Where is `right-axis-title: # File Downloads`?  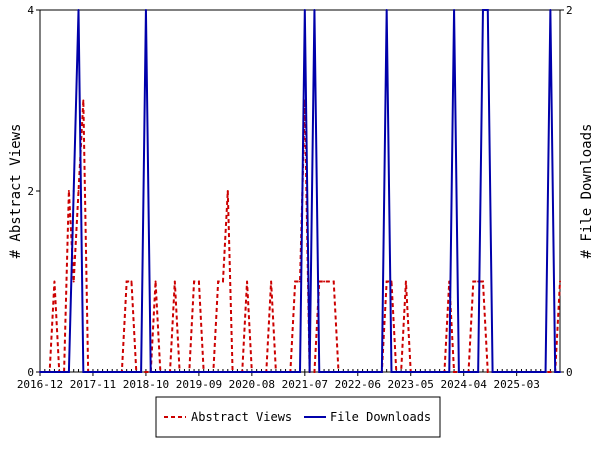 right-axis-title: # File Downloads is located at coordinates (587, 191).